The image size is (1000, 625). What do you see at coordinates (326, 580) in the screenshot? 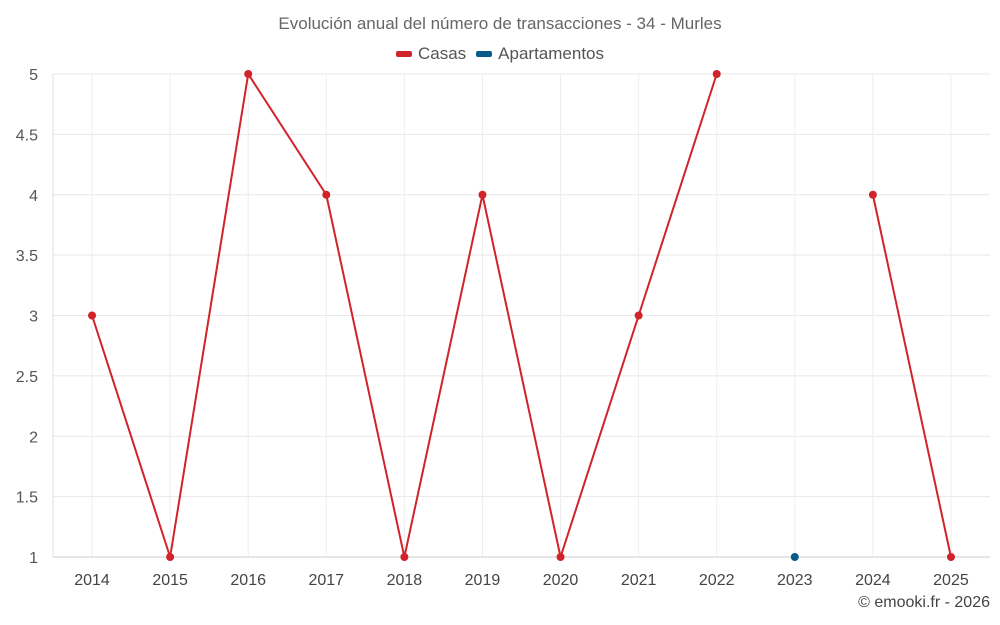
I see `x-tick-label: 2017` at bounding box center [326, 580].